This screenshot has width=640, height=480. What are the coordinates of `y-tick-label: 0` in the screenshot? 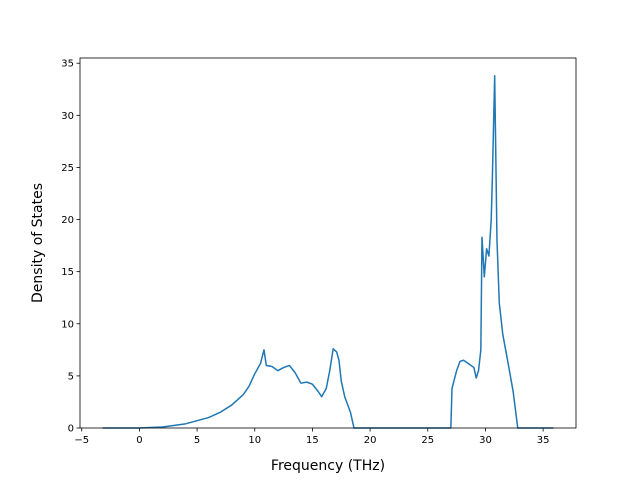 It's located at (71, 429).